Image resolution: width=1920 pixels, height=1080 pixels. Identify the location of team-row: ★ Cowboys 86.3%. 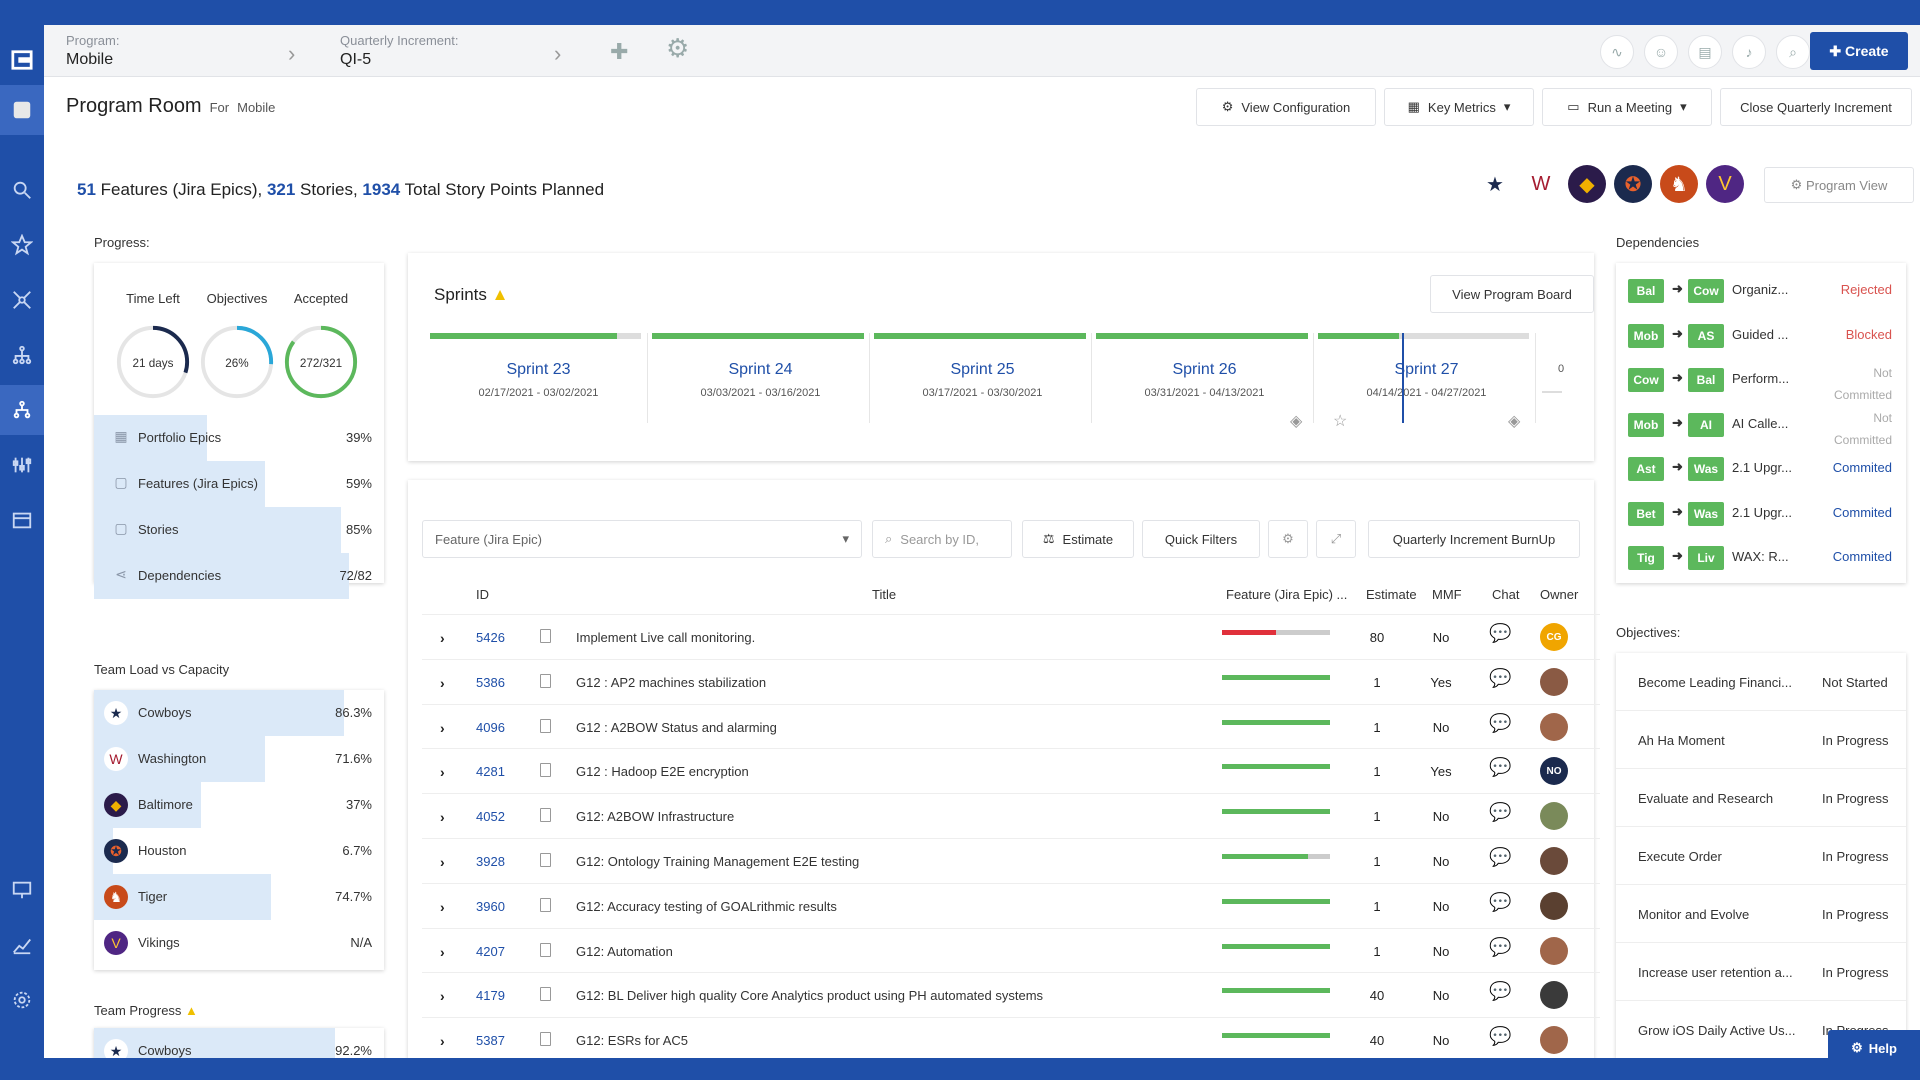
(239, 713).